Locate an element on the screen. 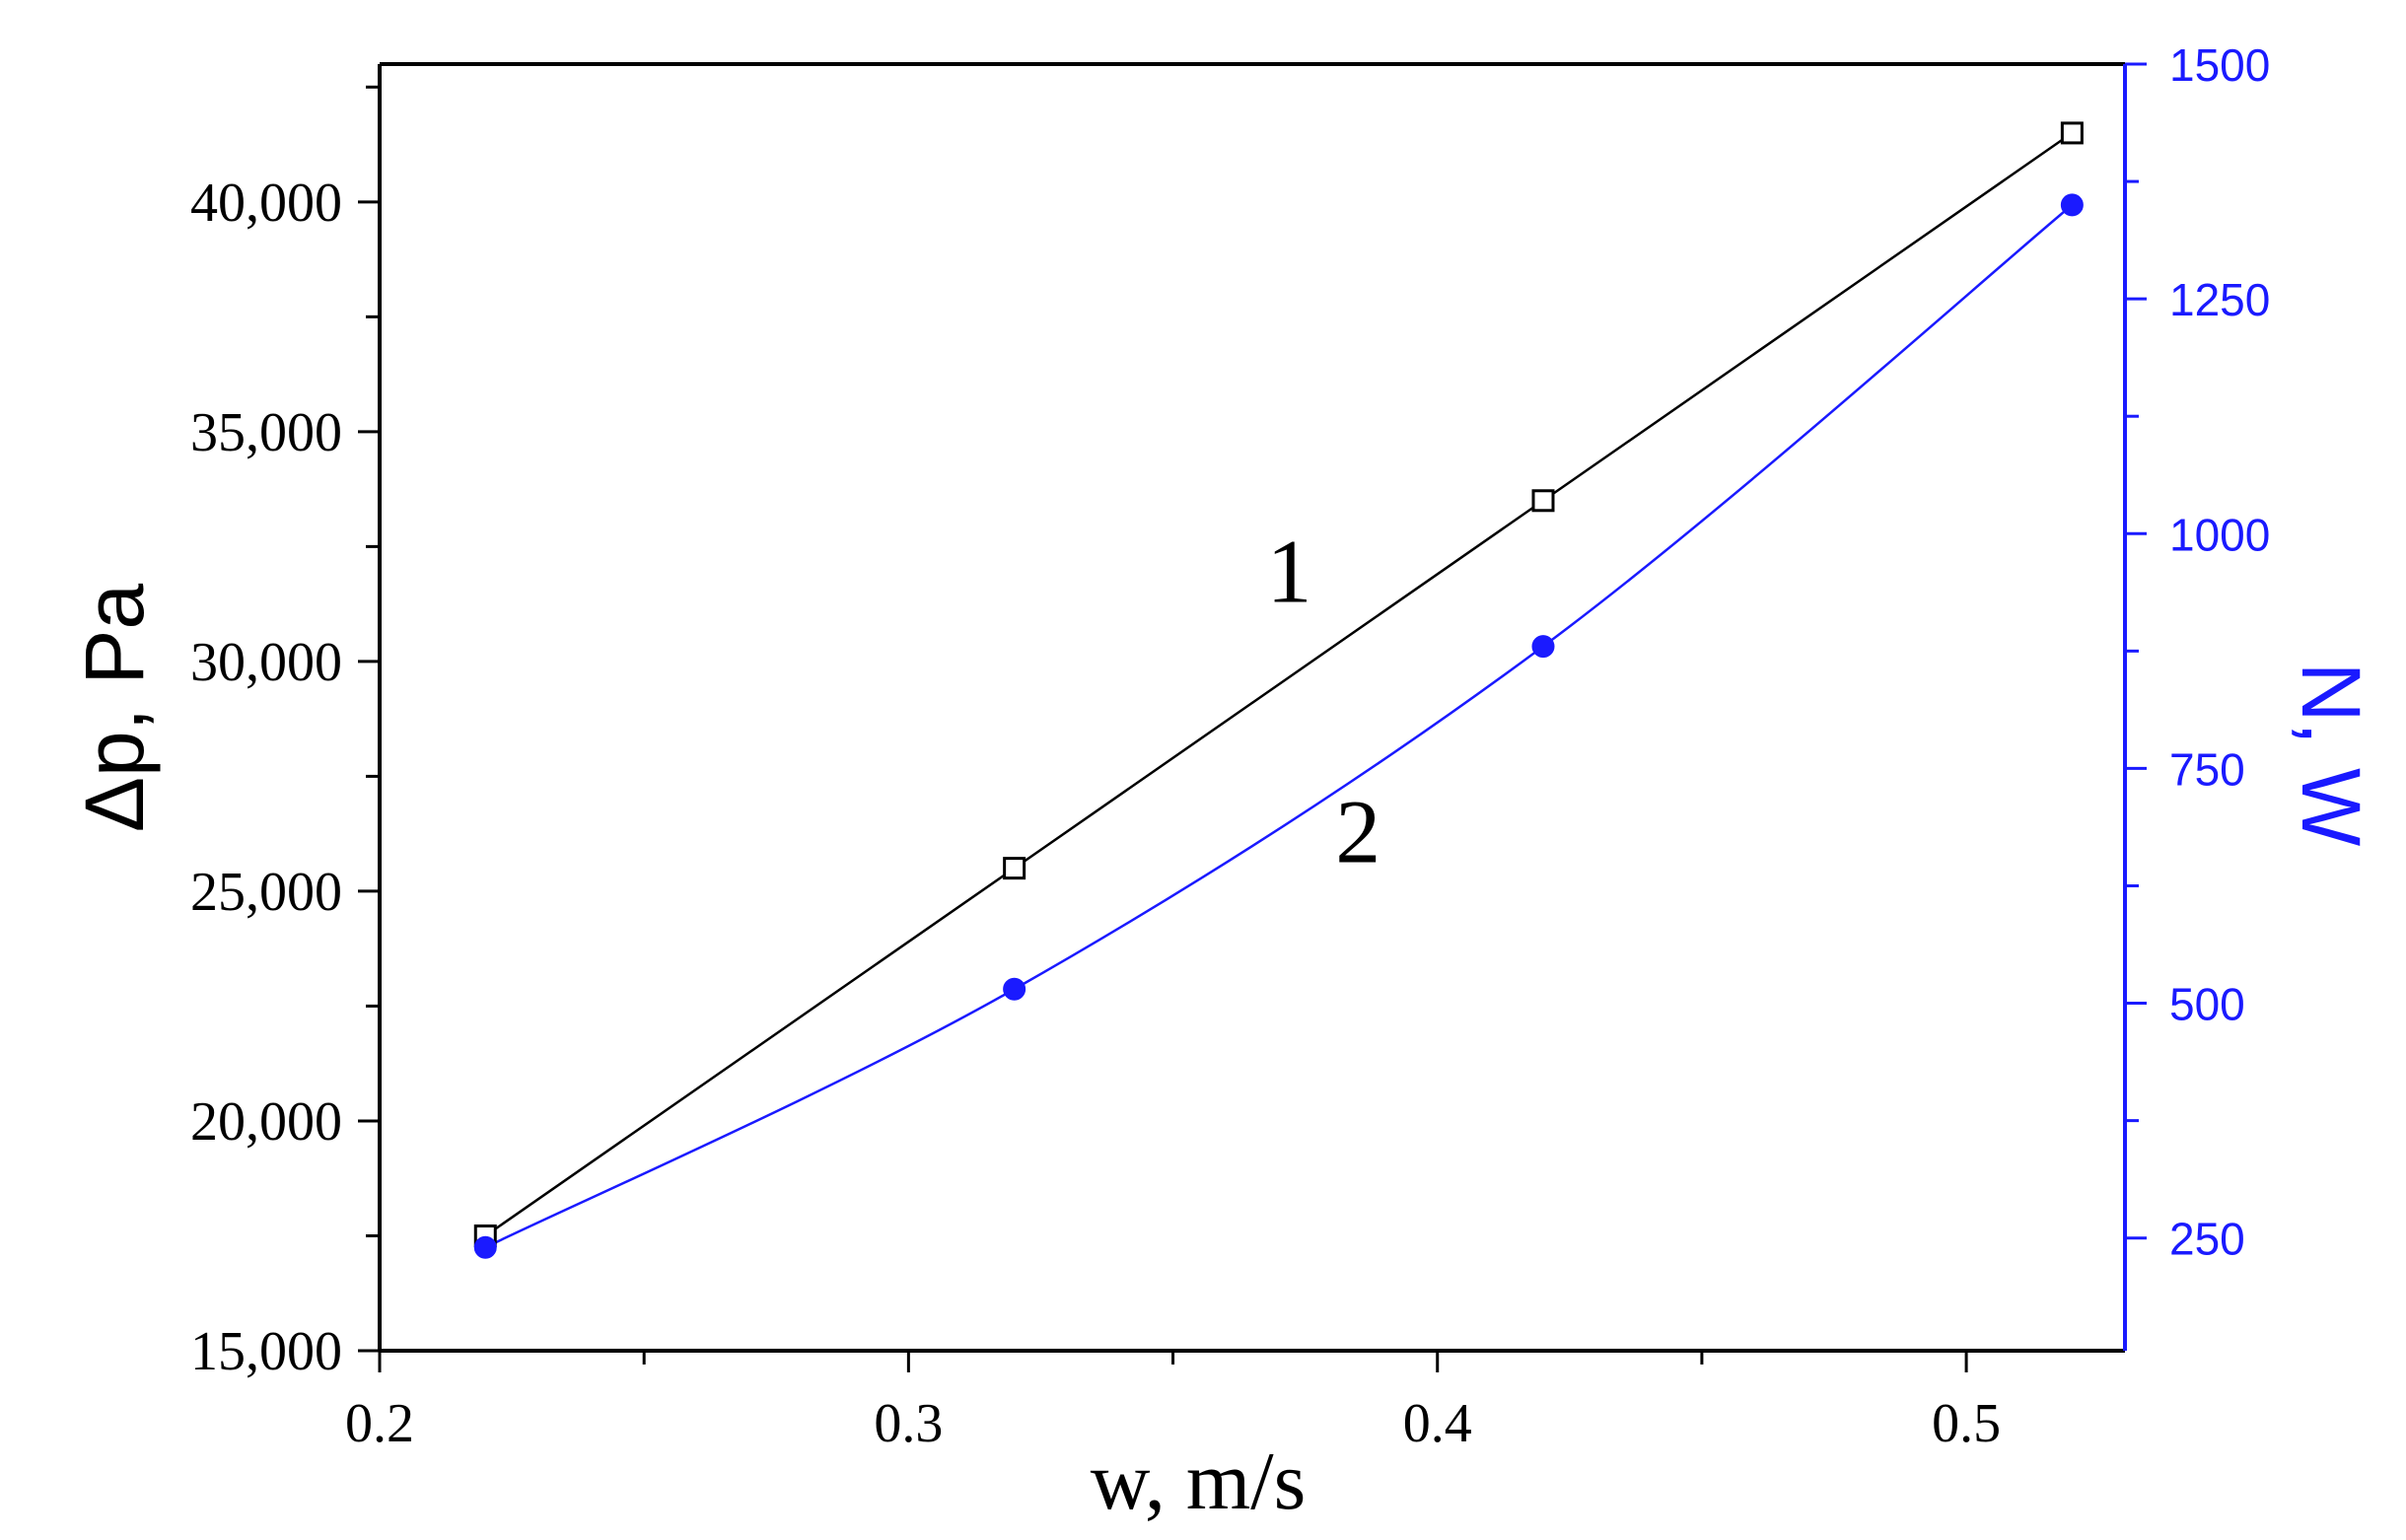 The width and height of the screenshot is (2406, 1540). y2-tick-label: 1000 is located at coordinates (2219, 534).